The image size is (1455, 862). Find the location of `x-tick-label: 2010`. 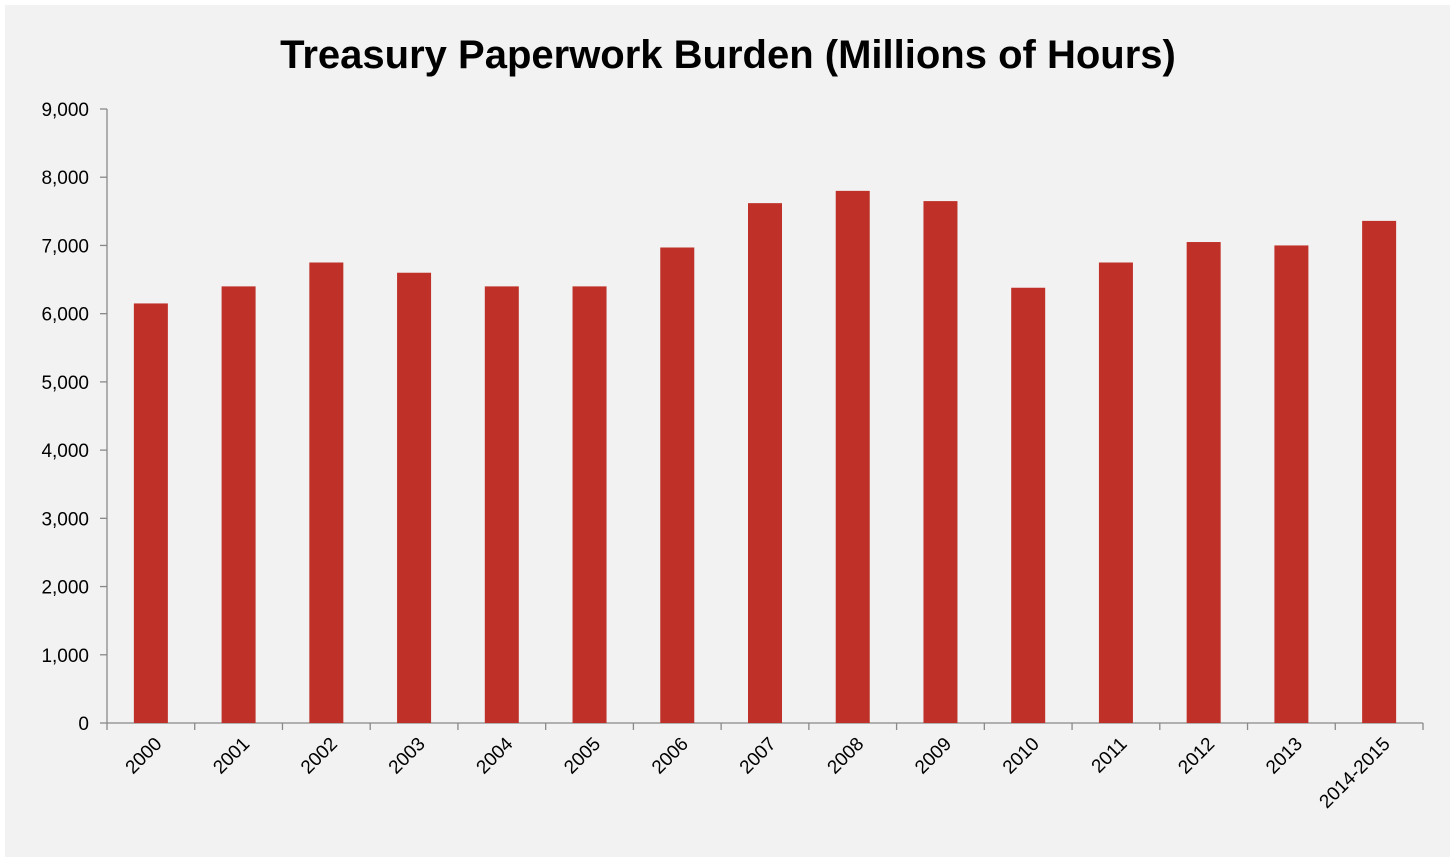

x-tick-label: 2010 is located at coordinates (1021, 756).